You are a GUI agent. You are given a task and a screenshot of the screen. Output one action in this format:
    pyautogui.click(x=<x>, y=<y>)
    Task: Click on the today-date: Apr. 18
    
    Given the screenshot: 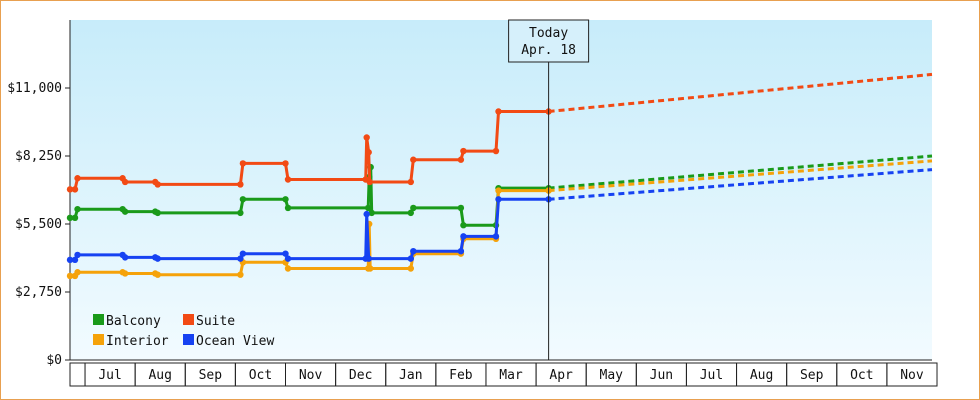 What is the action you would take?
    pyautogui.click(x=548, y=50)
    